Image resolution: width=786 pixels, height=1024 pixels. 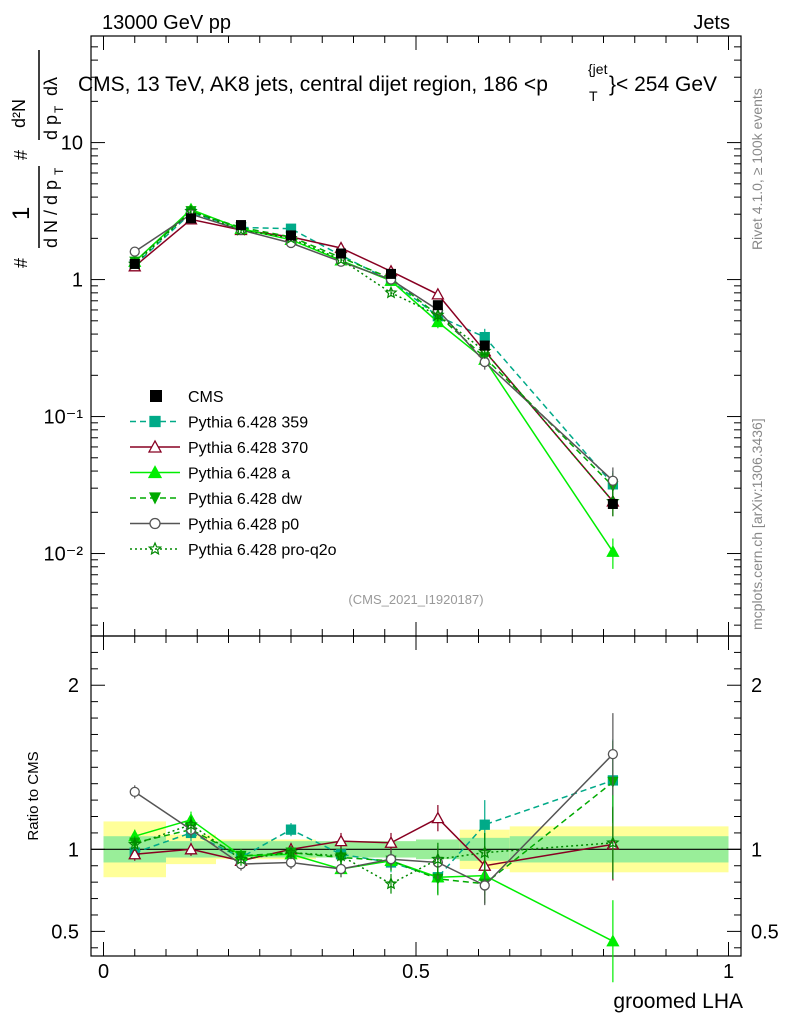 I want to click on mcplots-label: mcplots.cern.ch [arXiv:1306.3436], so click(x=757, y=524).